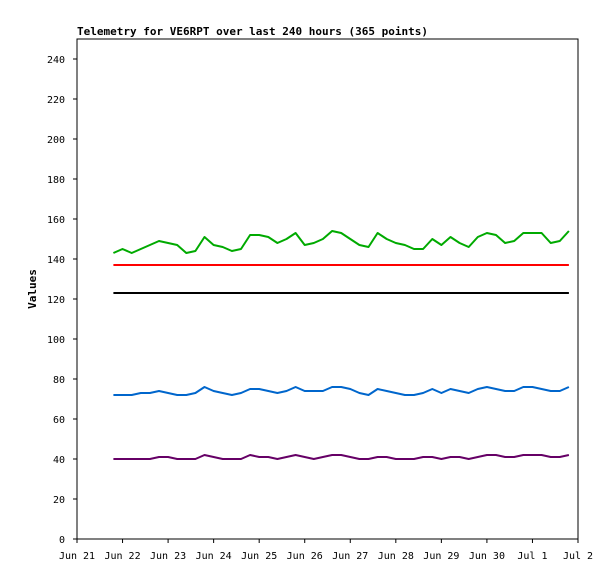 The image size is (615, 579). I want to click on x-tick-label: Jun 24, so click(214, 556).